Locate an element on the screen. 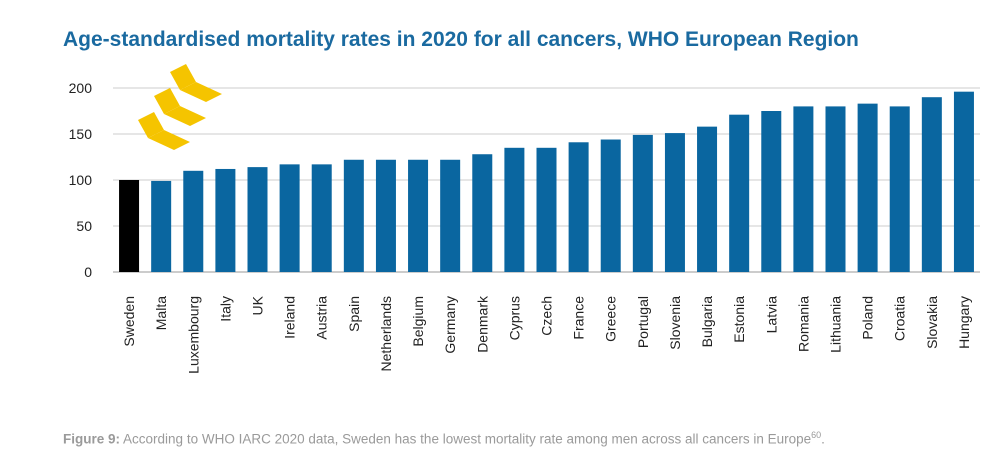  bar-latvia is located at coordinates (771, 191).